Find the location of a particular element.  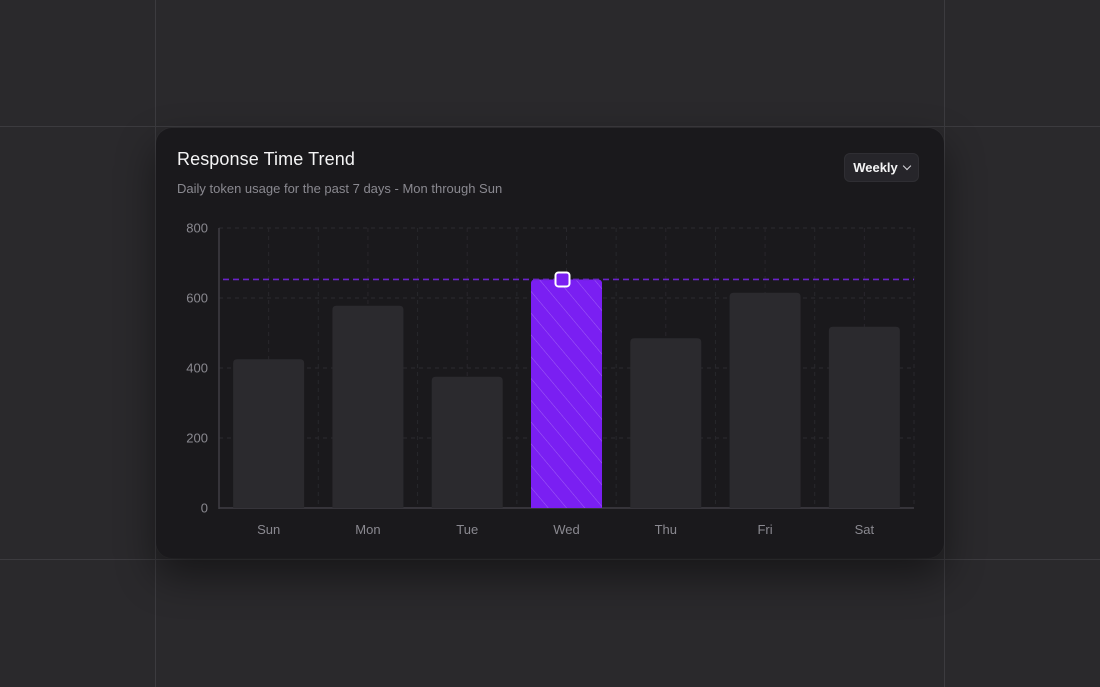

y-tick-label: 0 is located at coordinates (204, 508).